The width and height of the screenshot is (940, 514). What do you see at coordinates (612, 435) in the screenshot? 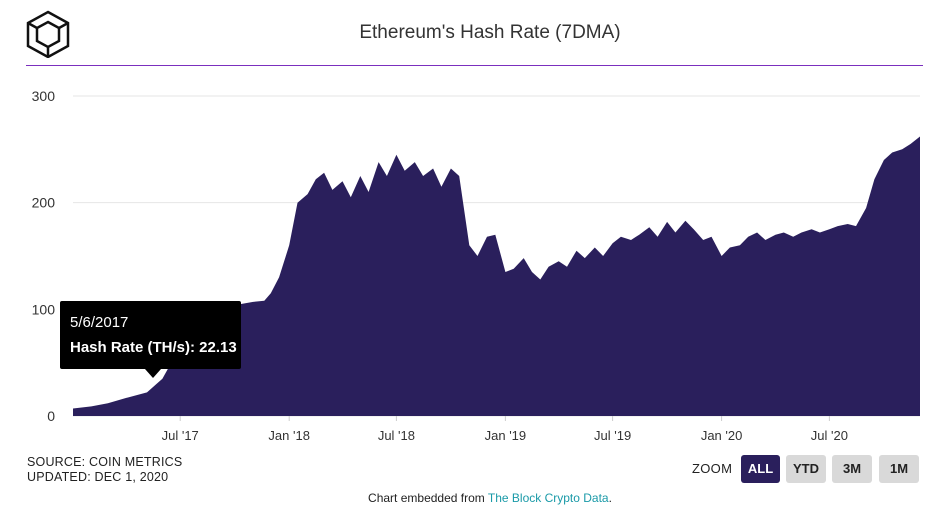
I see `x-tick-label: Jul '19` at bounding box center [612, 435].